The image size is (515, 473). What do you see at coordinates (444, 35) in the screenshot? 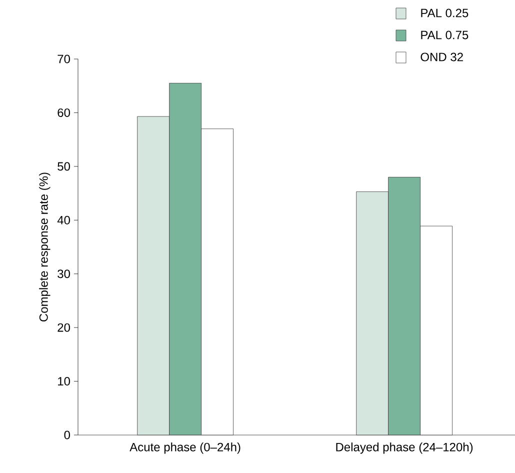
I see `legend-label: PAL 0.75` at bounding box center [444, 35].